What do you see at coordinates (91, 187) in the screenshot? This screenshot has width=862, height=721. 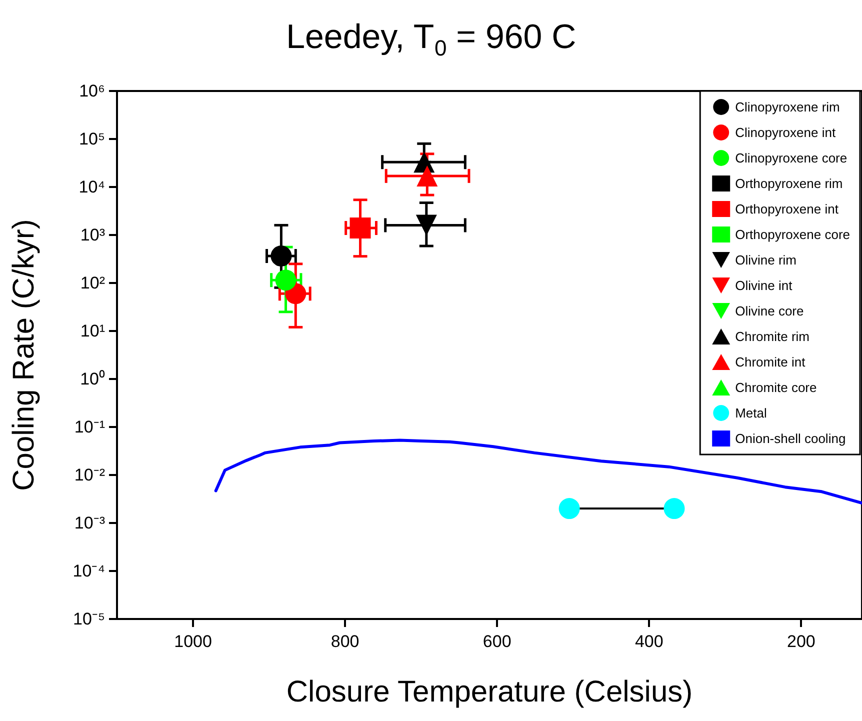 I see `y-tick-label: 10⁴` at bounding box center [91, 187].